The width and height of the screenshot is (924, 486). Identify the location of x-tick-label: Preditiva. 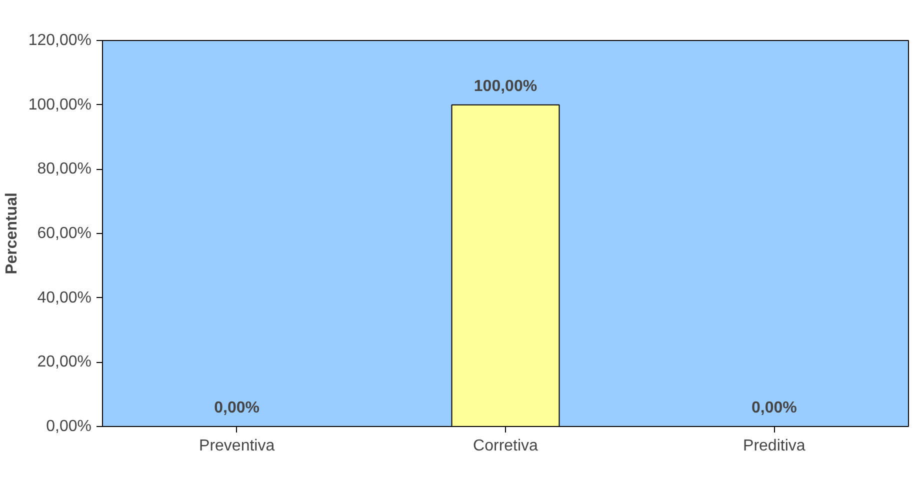
(774, 446).